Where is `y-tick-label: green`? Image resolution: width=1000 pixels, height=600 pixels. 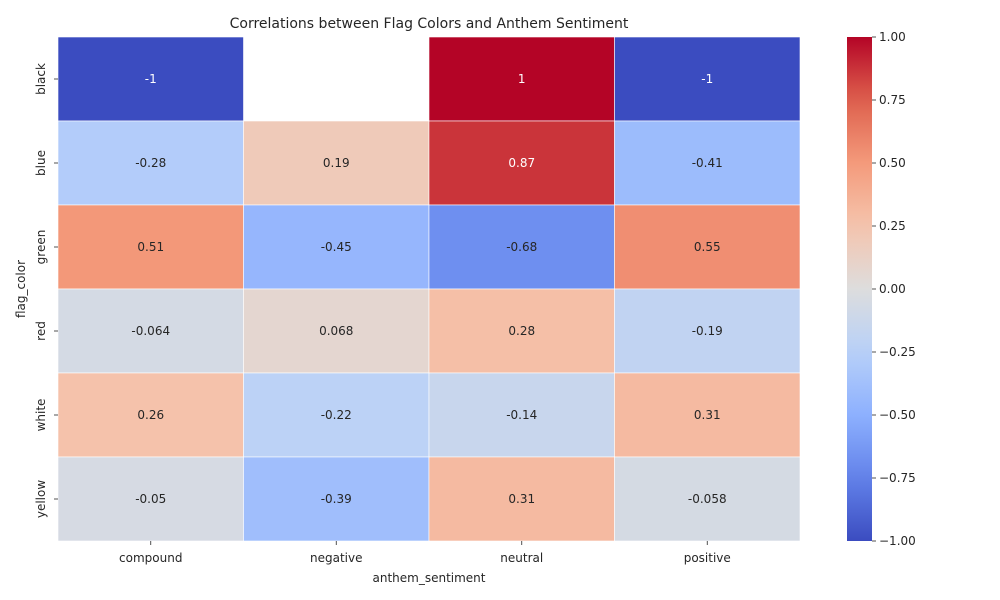 y-tick-label: green is located at coordinates (41, 247).